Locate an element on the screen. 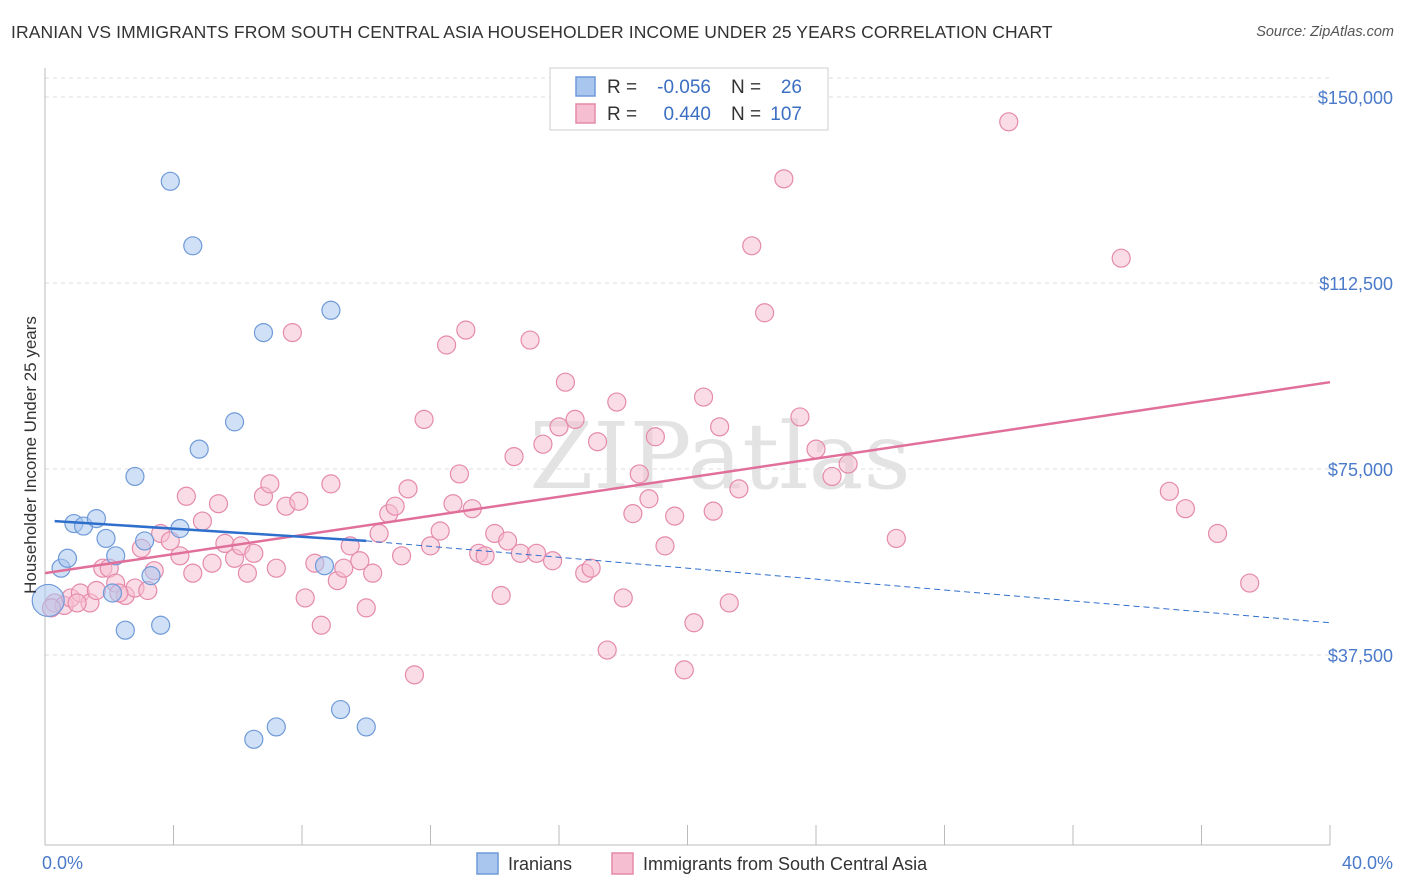 This screenshot has height=892, width=1406. bottom-legend-label-iranians: Iranians is located at coordinates (540, 864).